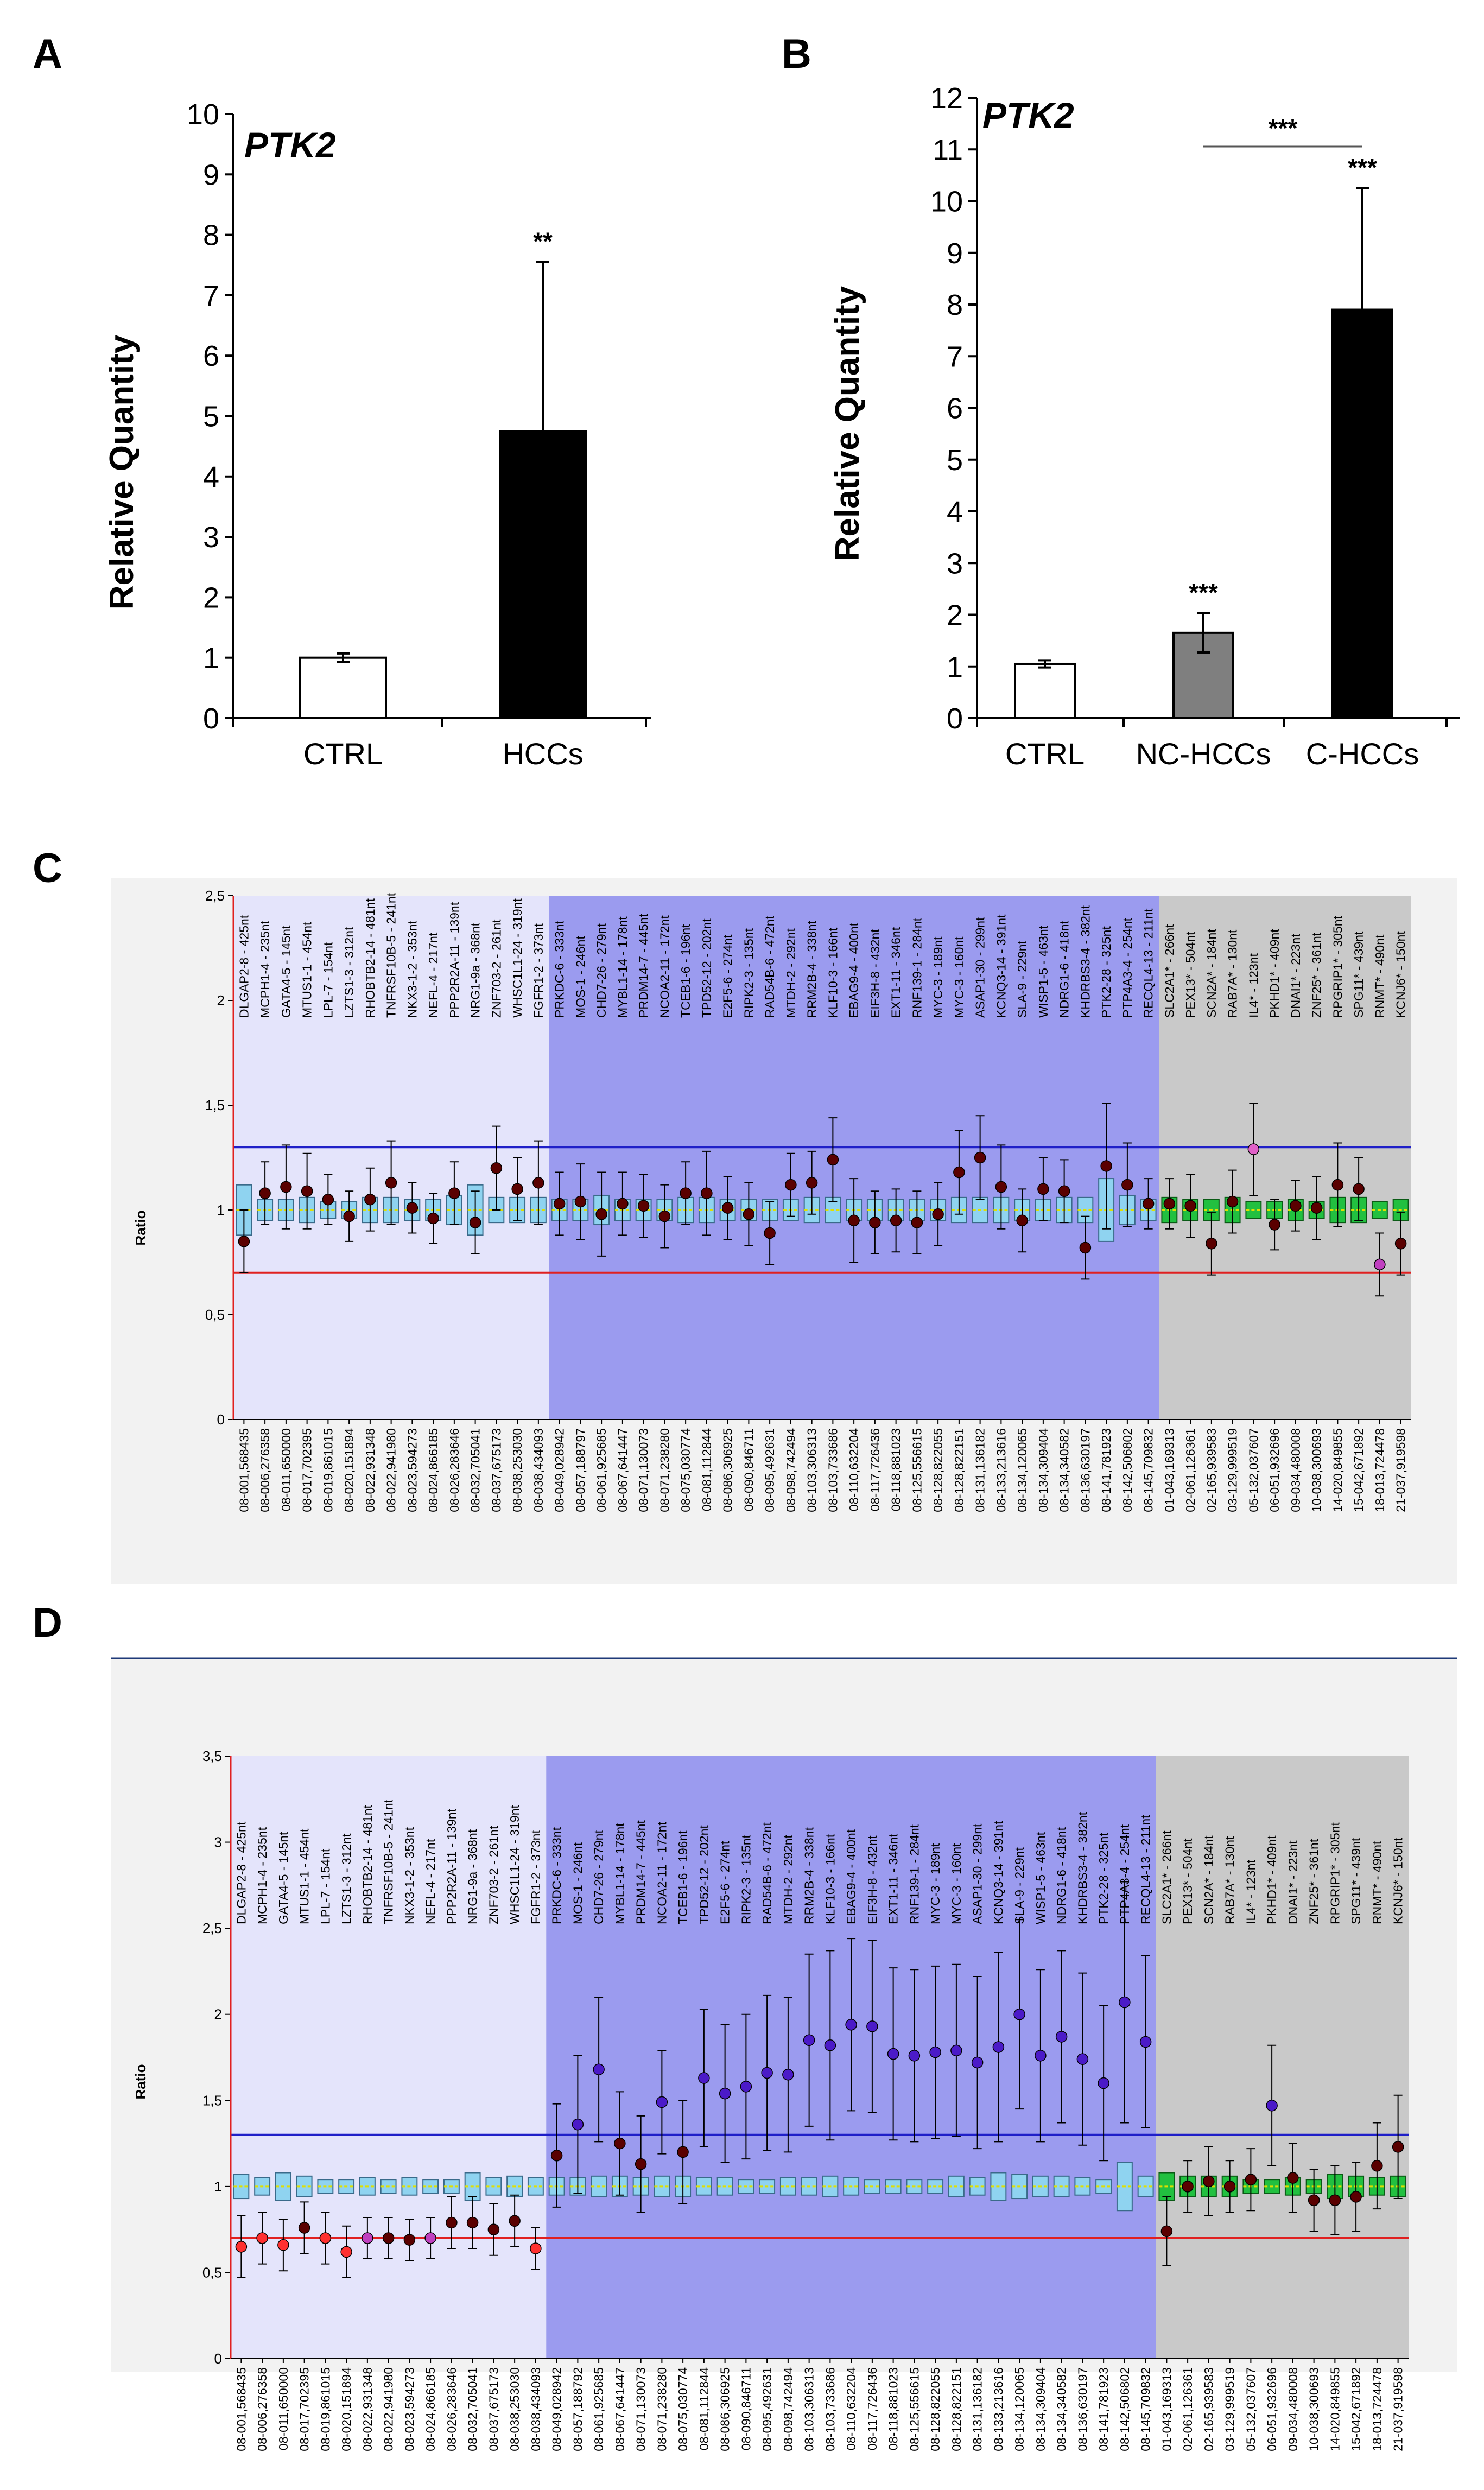 This screenshot has width=1484, height=2490. Describe the element at coordinates (791, 973) in the screenshot. I see `probe-label: MTDH-2 - 292nt` at that location.